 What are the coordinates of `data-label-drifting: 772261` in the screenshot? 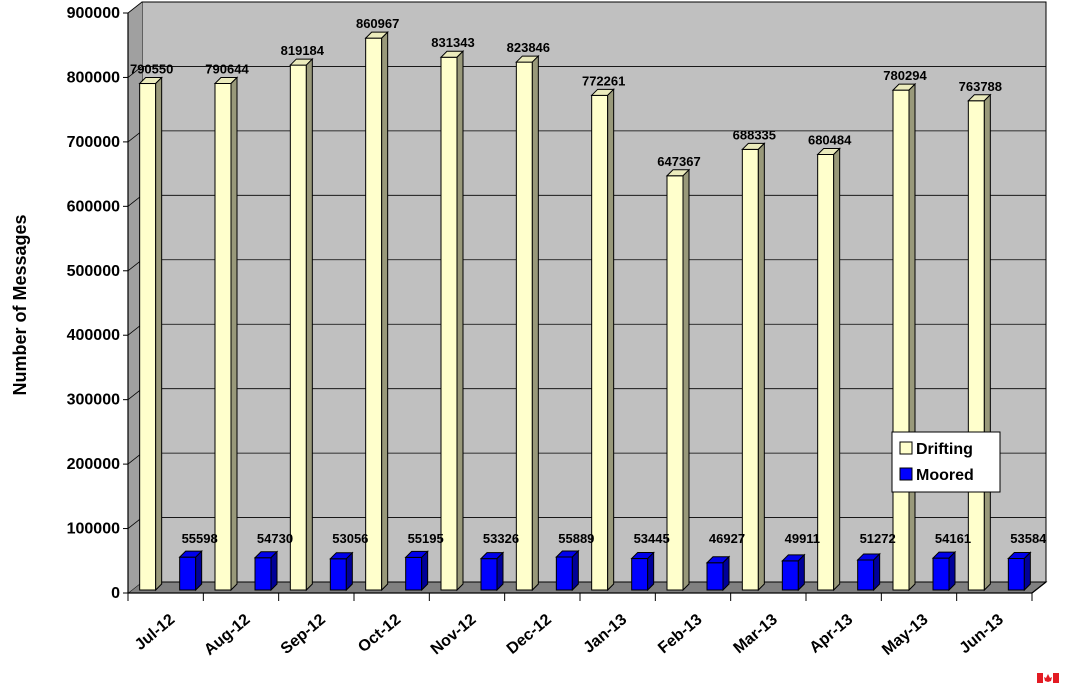 It's located at (603, 80).